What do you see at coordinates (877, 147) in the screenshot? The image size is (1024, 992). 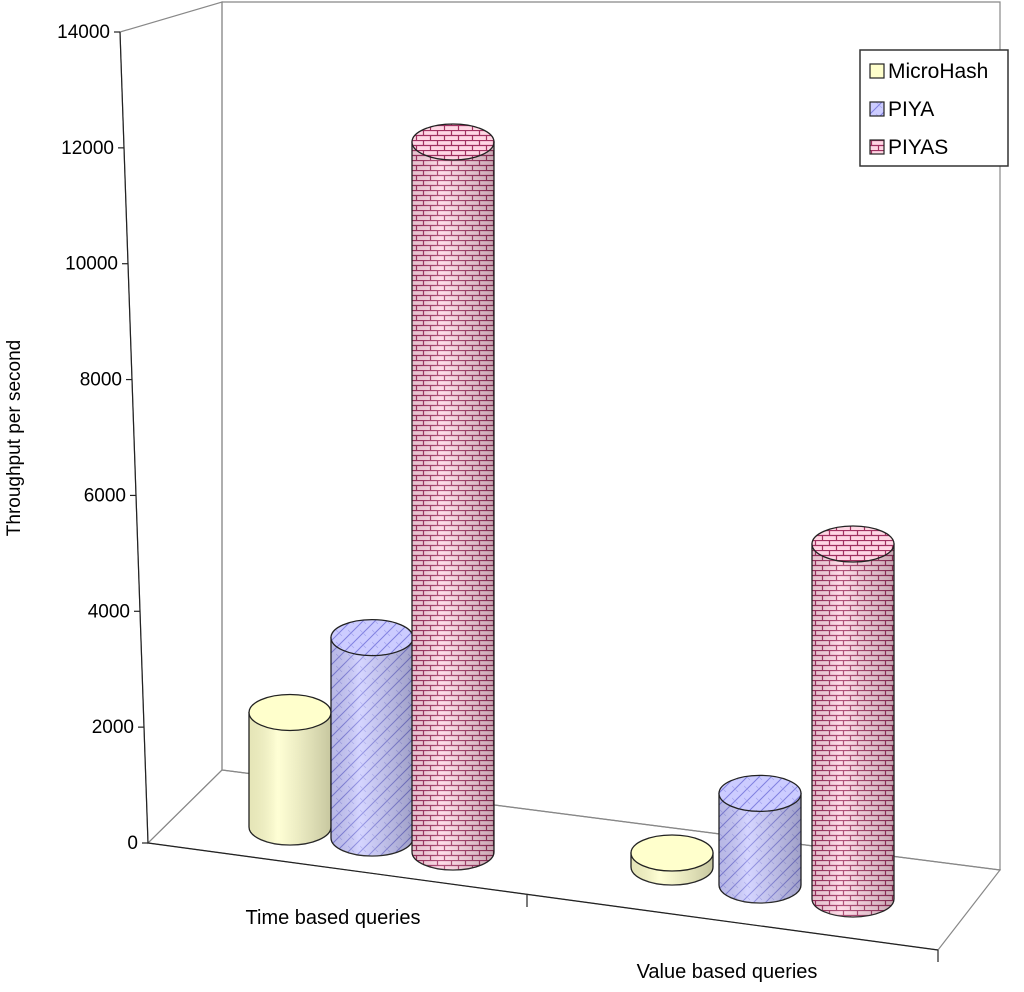 I see `legend-swatch-piyas` at bounding box center [877, 147].